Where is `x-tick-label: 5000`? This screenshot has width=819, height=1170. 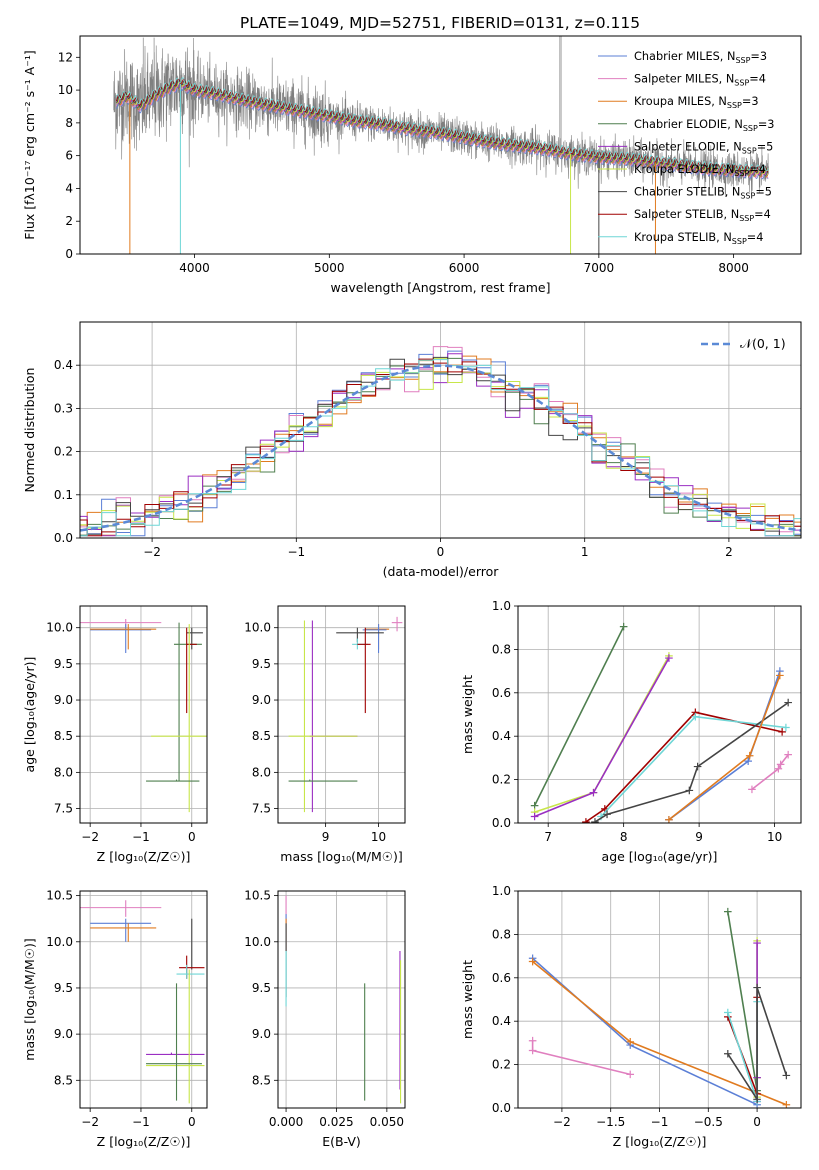
x-tick-label: 5000 is located at coordinates (329, 268).